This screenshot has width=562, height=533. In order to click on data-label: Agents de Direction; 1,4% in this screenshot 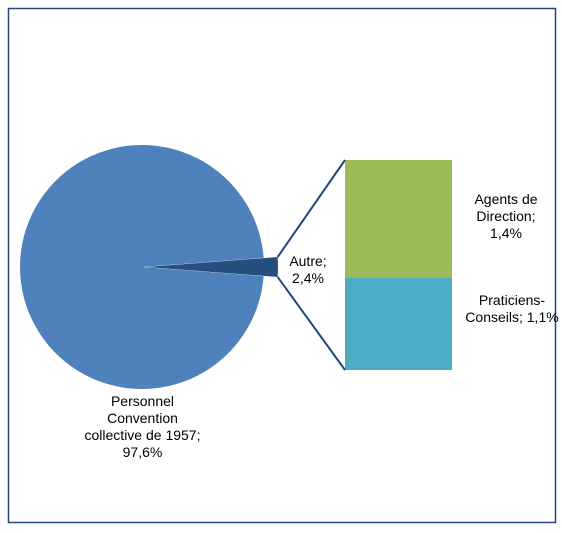, I will do `click(506, 216)`.